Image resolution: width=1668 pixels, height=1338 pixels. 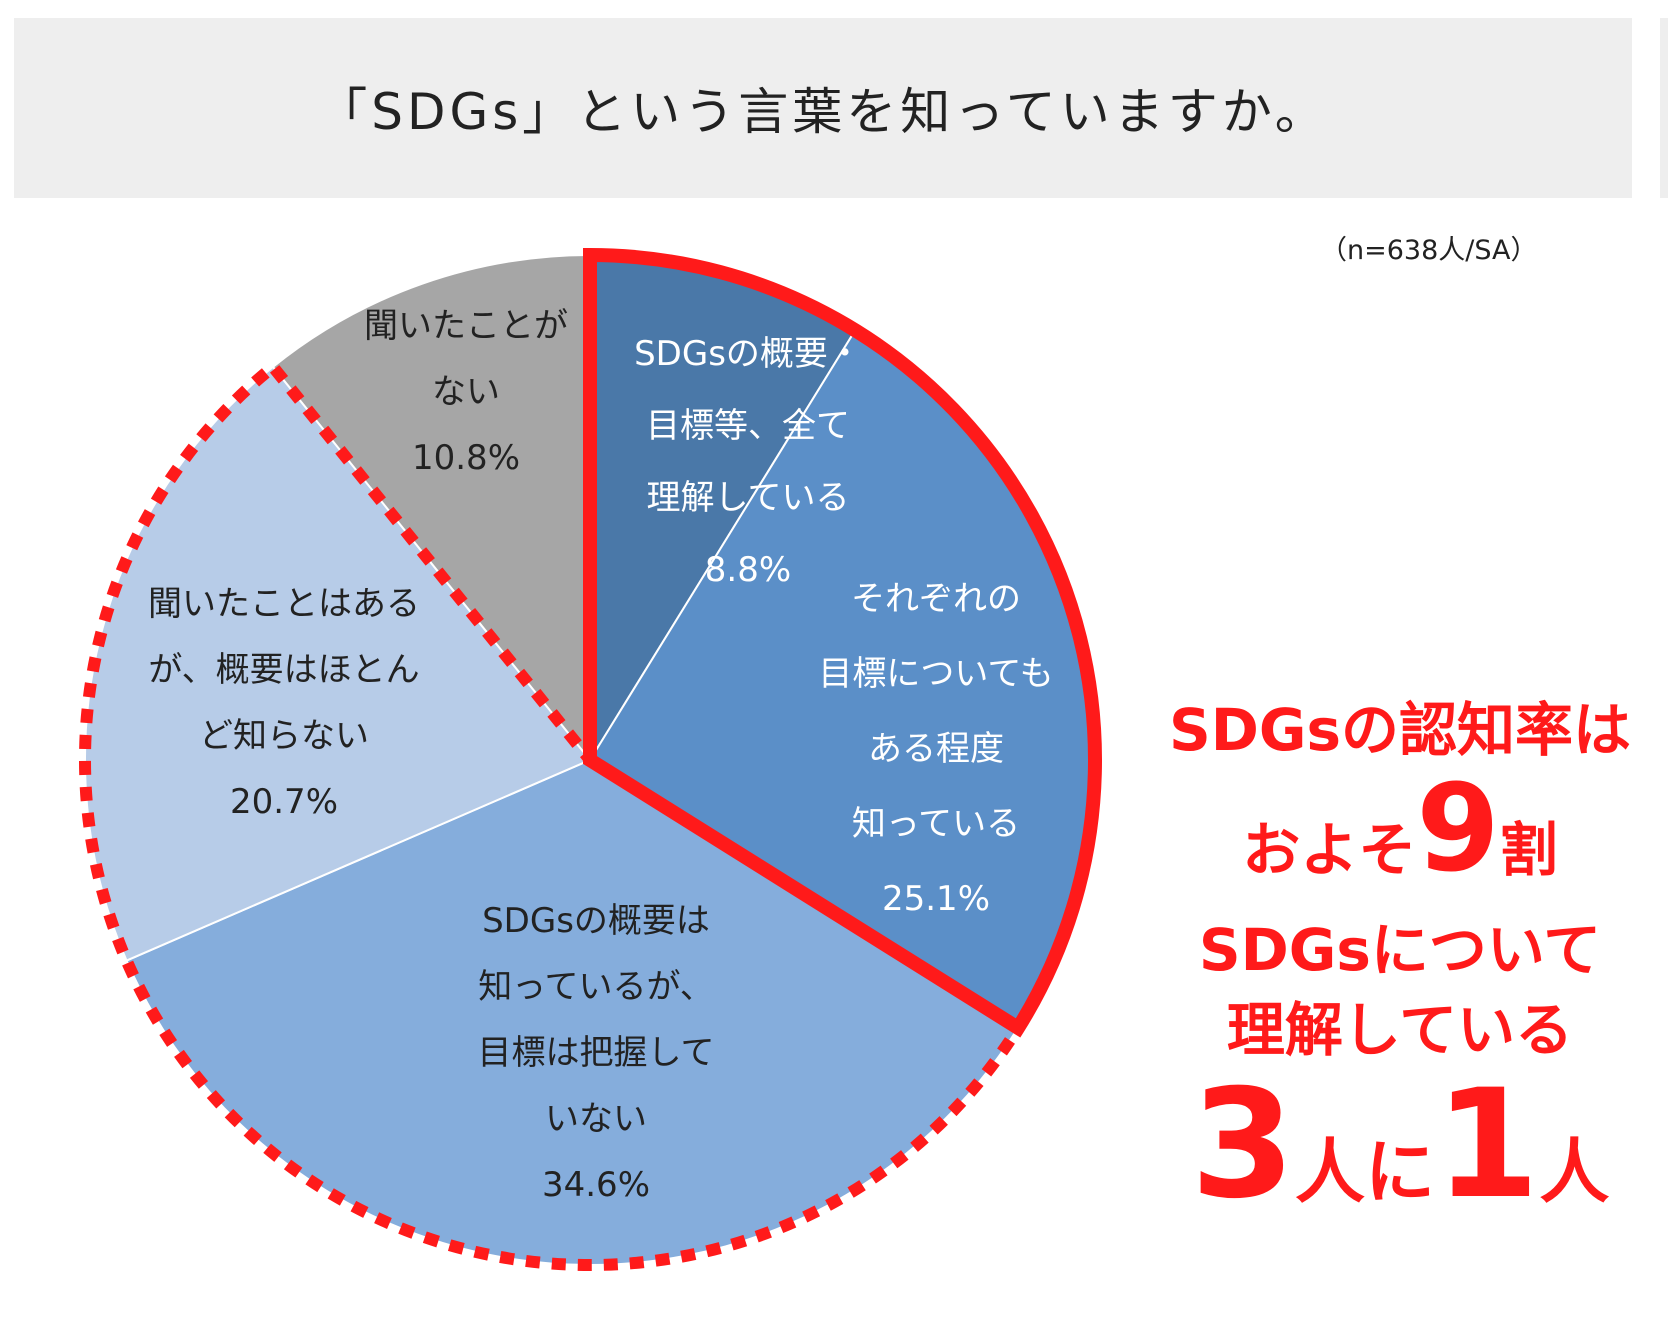 I want to click on slice-percent-label: 8.8%, so click(x=748, y=570).